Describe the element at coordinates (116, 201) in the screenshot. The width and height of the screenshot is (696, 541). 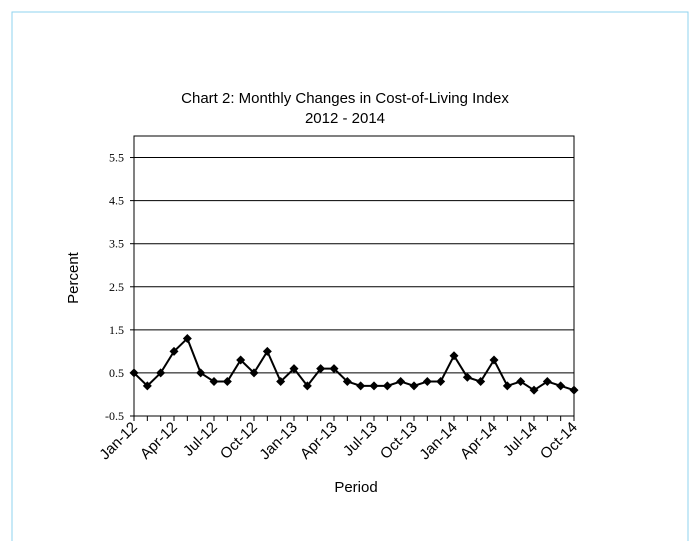
I see `y-tick-label: 4.5` at that location.